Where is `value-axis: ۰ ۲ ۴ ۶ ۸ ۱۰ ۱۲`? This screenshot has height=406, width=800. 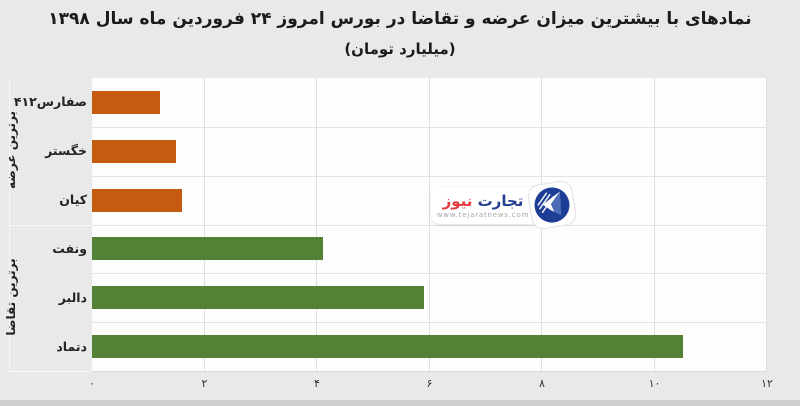
value-axis: ۰ ۲ ۴ ۶ ۸ ۱۰ ۱۲ is located at coordinates (400, 386).